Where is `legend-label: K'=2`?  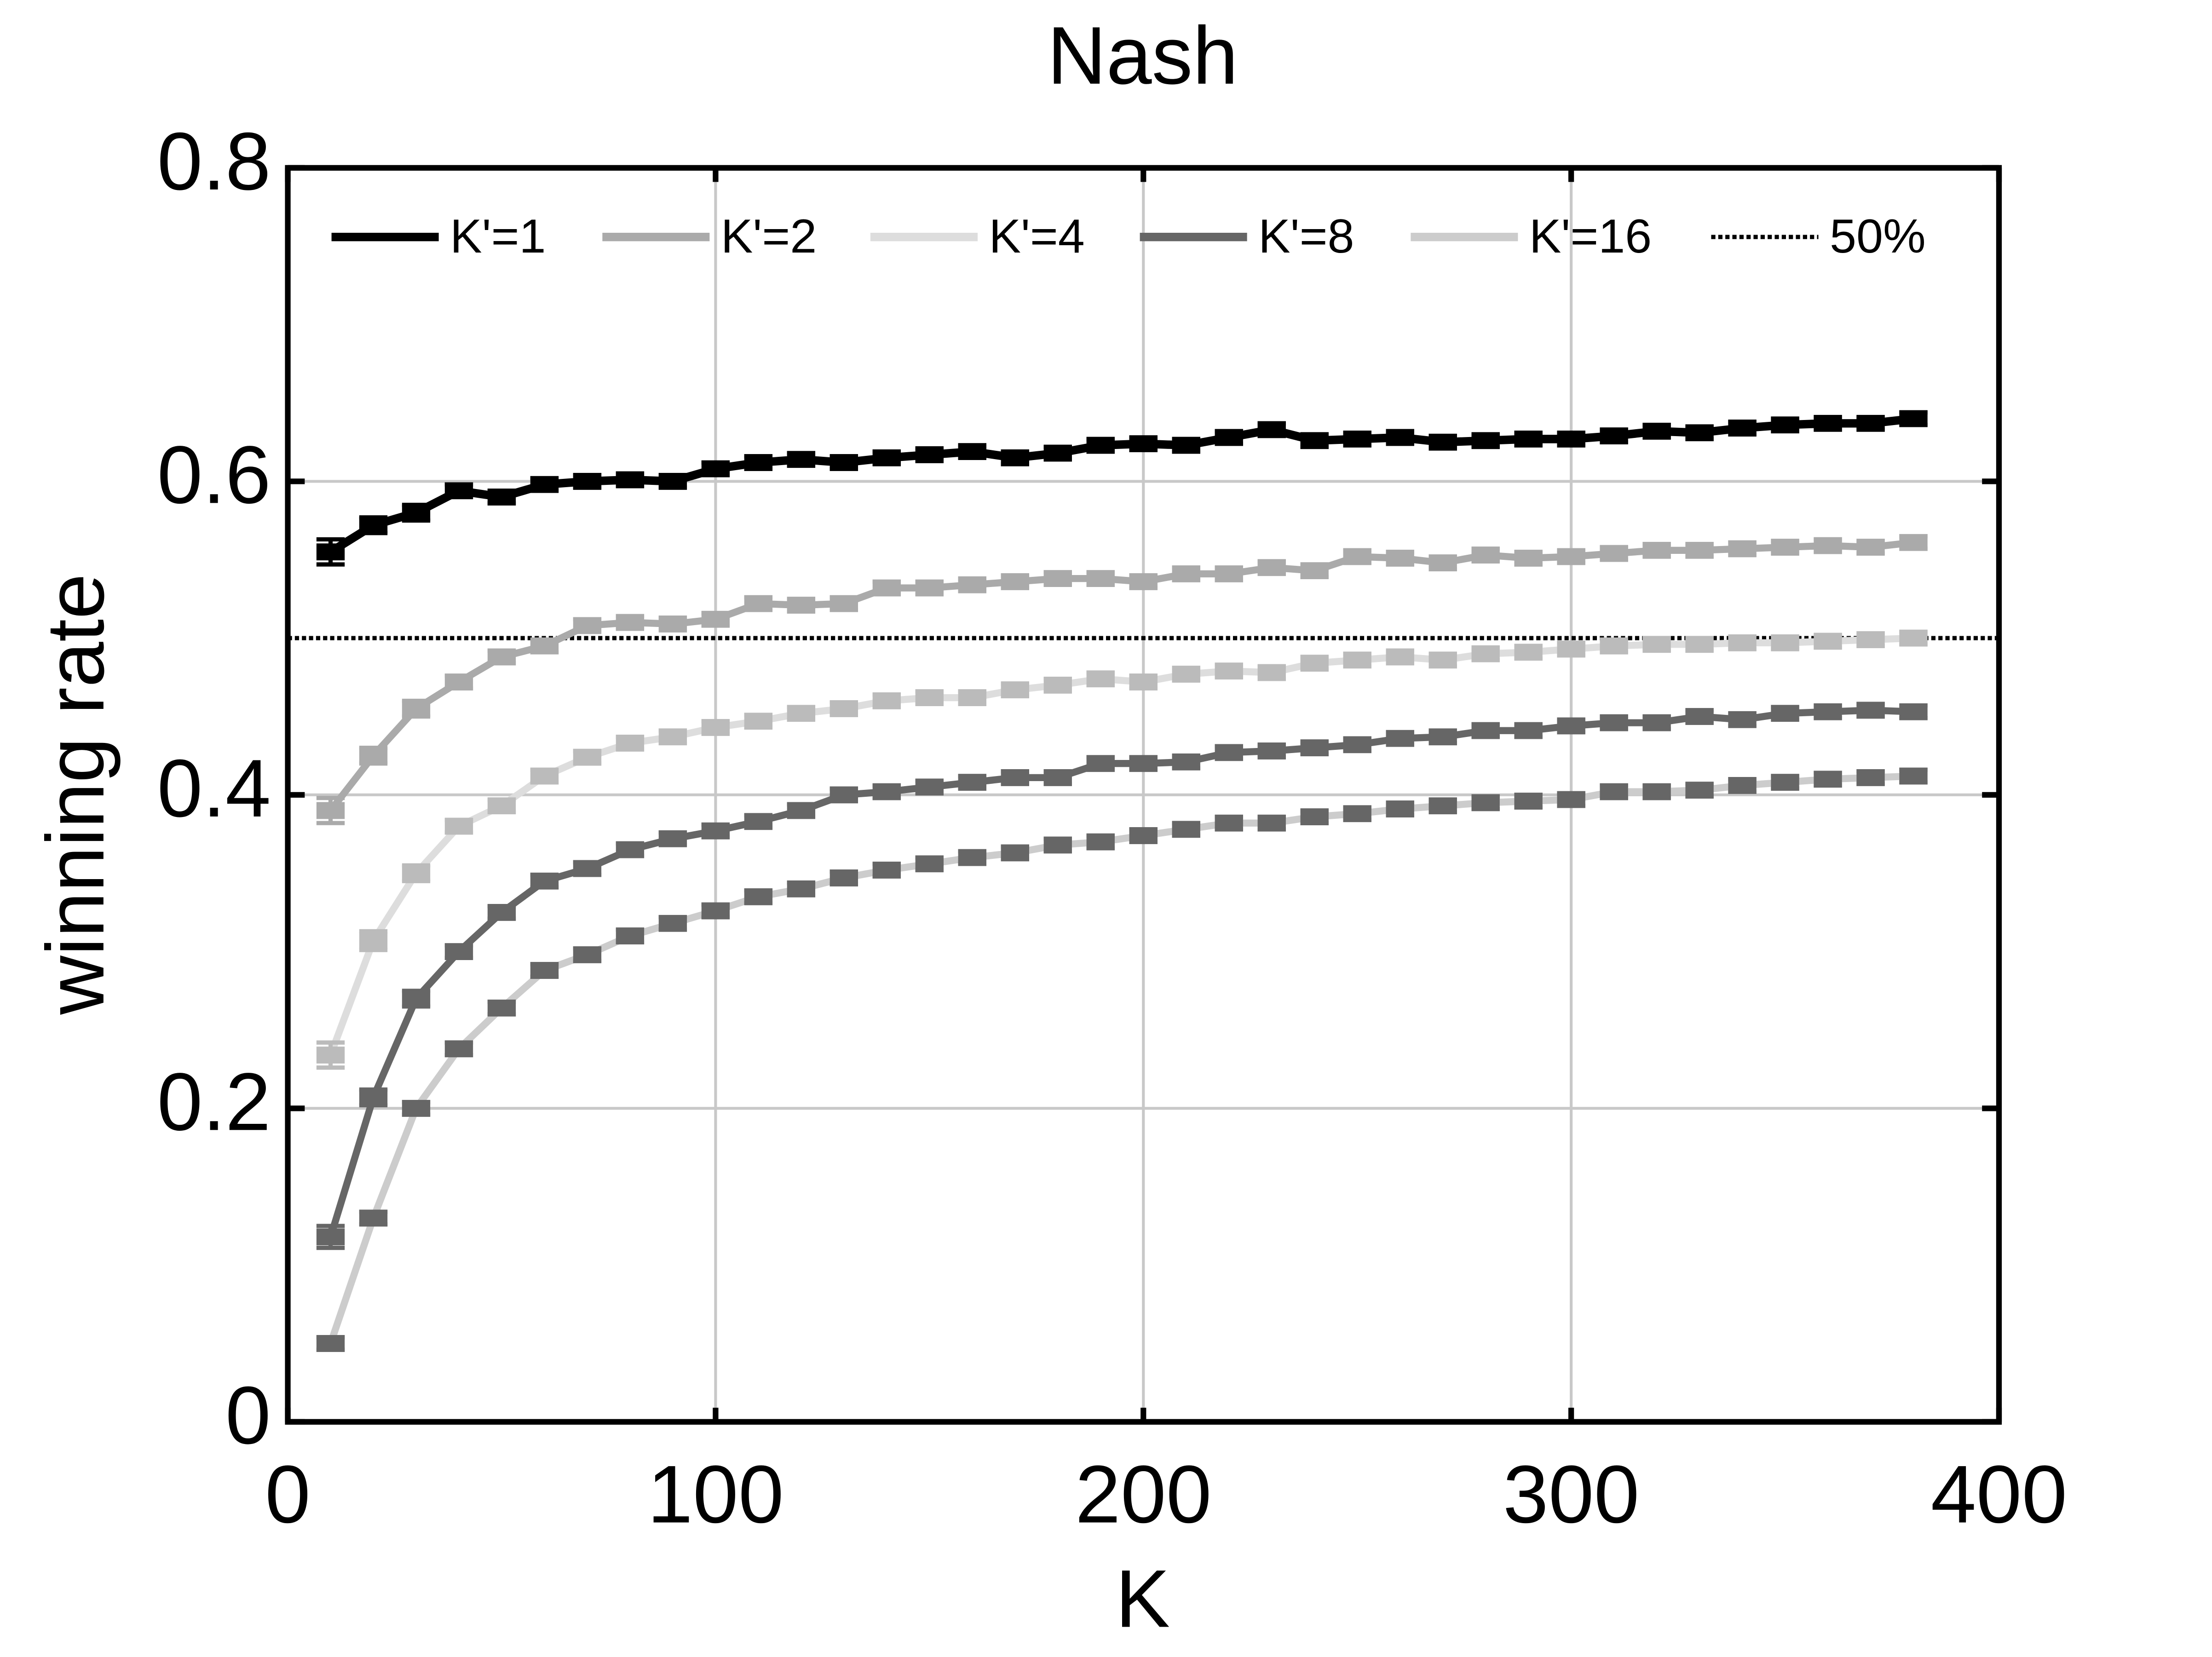 legend-label: K'=2 is located at coordinates (769, 236).